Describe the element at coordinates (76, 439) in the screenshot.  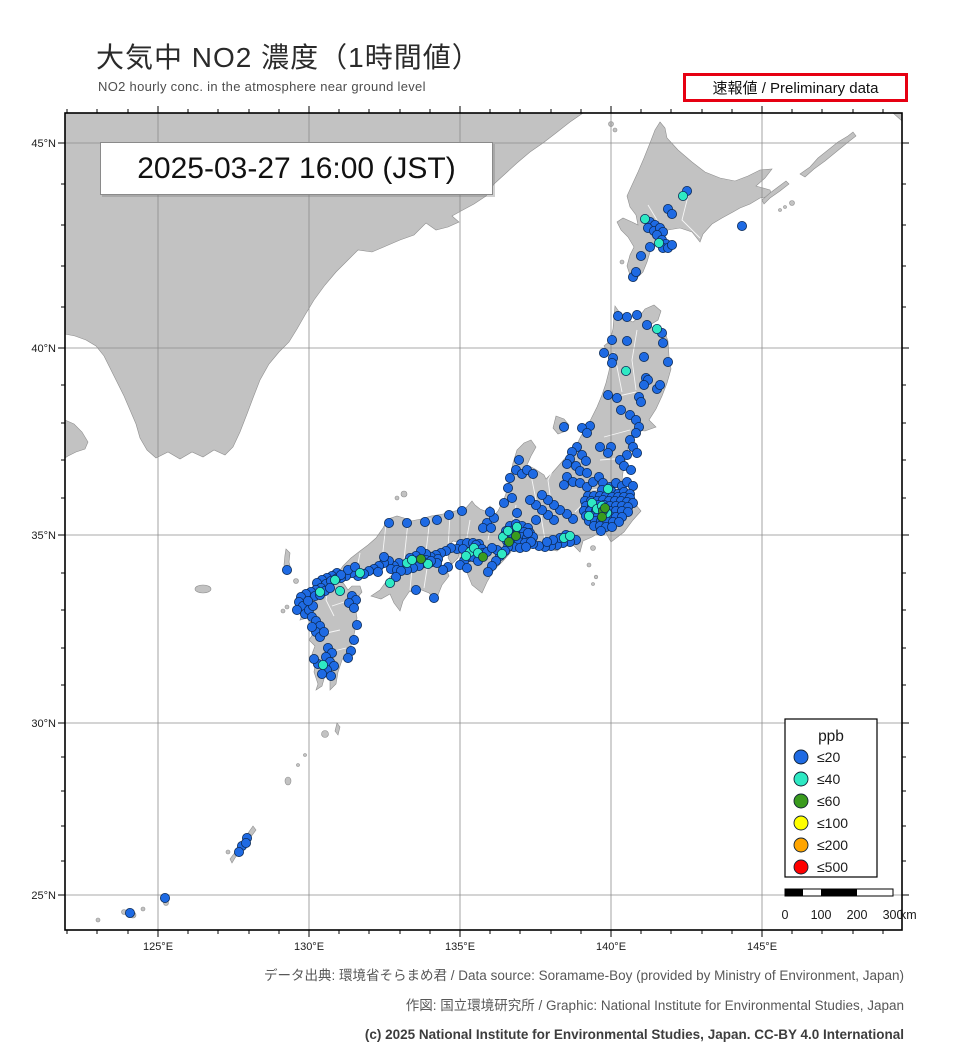
I see `shandong-coast` at that location.